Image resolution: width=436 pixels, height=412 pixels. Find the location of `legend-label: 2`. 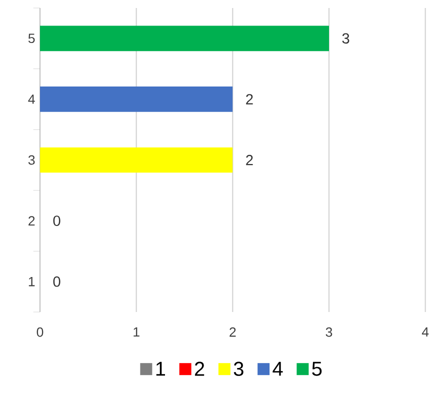

legend-label: 2 is located at coordinates (199, 369).